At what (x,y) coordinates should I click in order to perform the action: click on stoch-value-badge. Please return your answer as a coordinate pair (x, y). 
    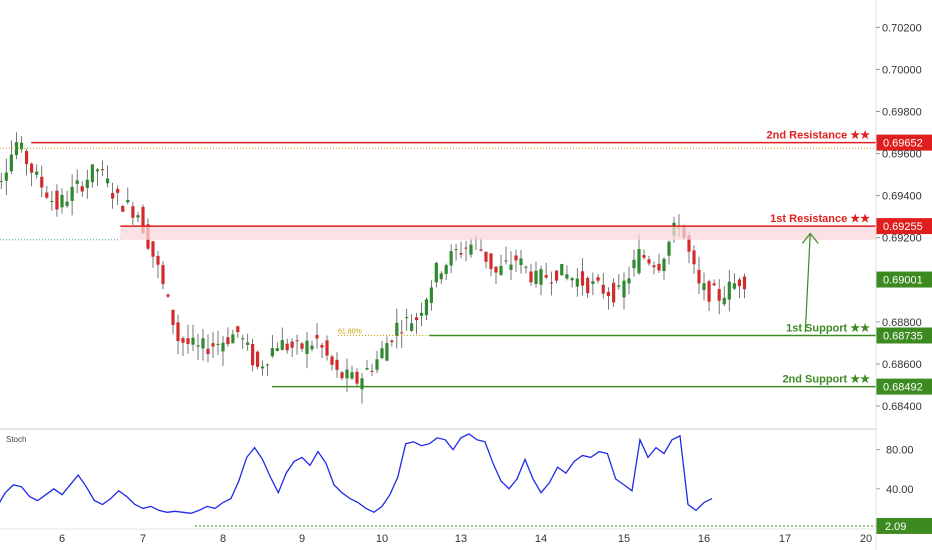
    Looking at the image, I should click on (904, 525).